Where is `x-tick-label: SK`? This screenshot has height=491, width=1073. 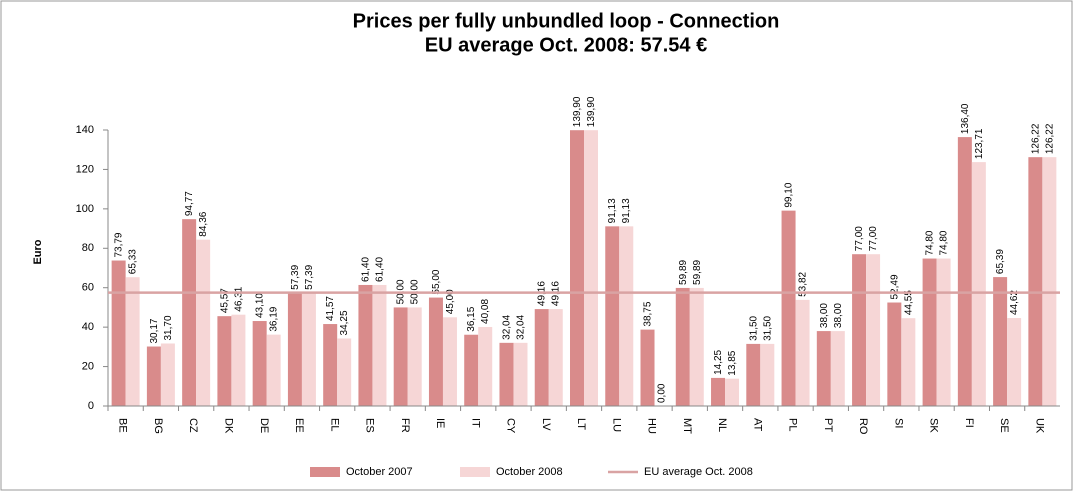
x-tick-label: SK is located at coordinates (934, 425).